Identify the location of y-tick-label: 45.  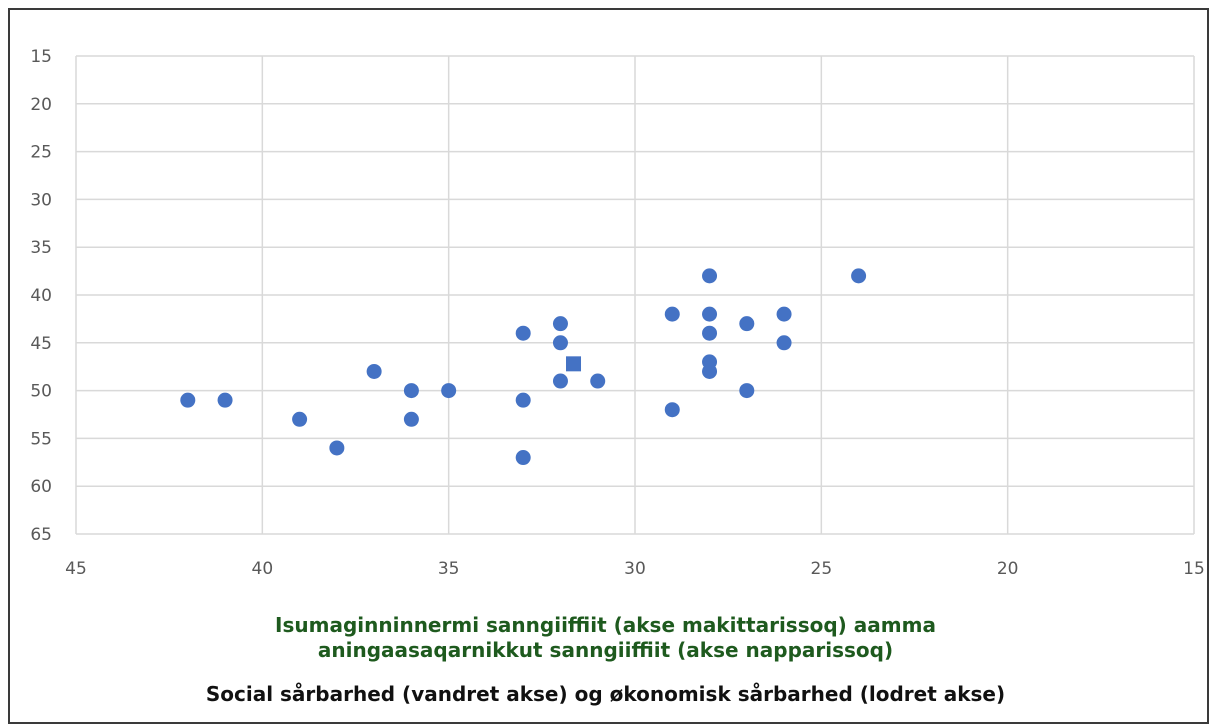
(41, 344).